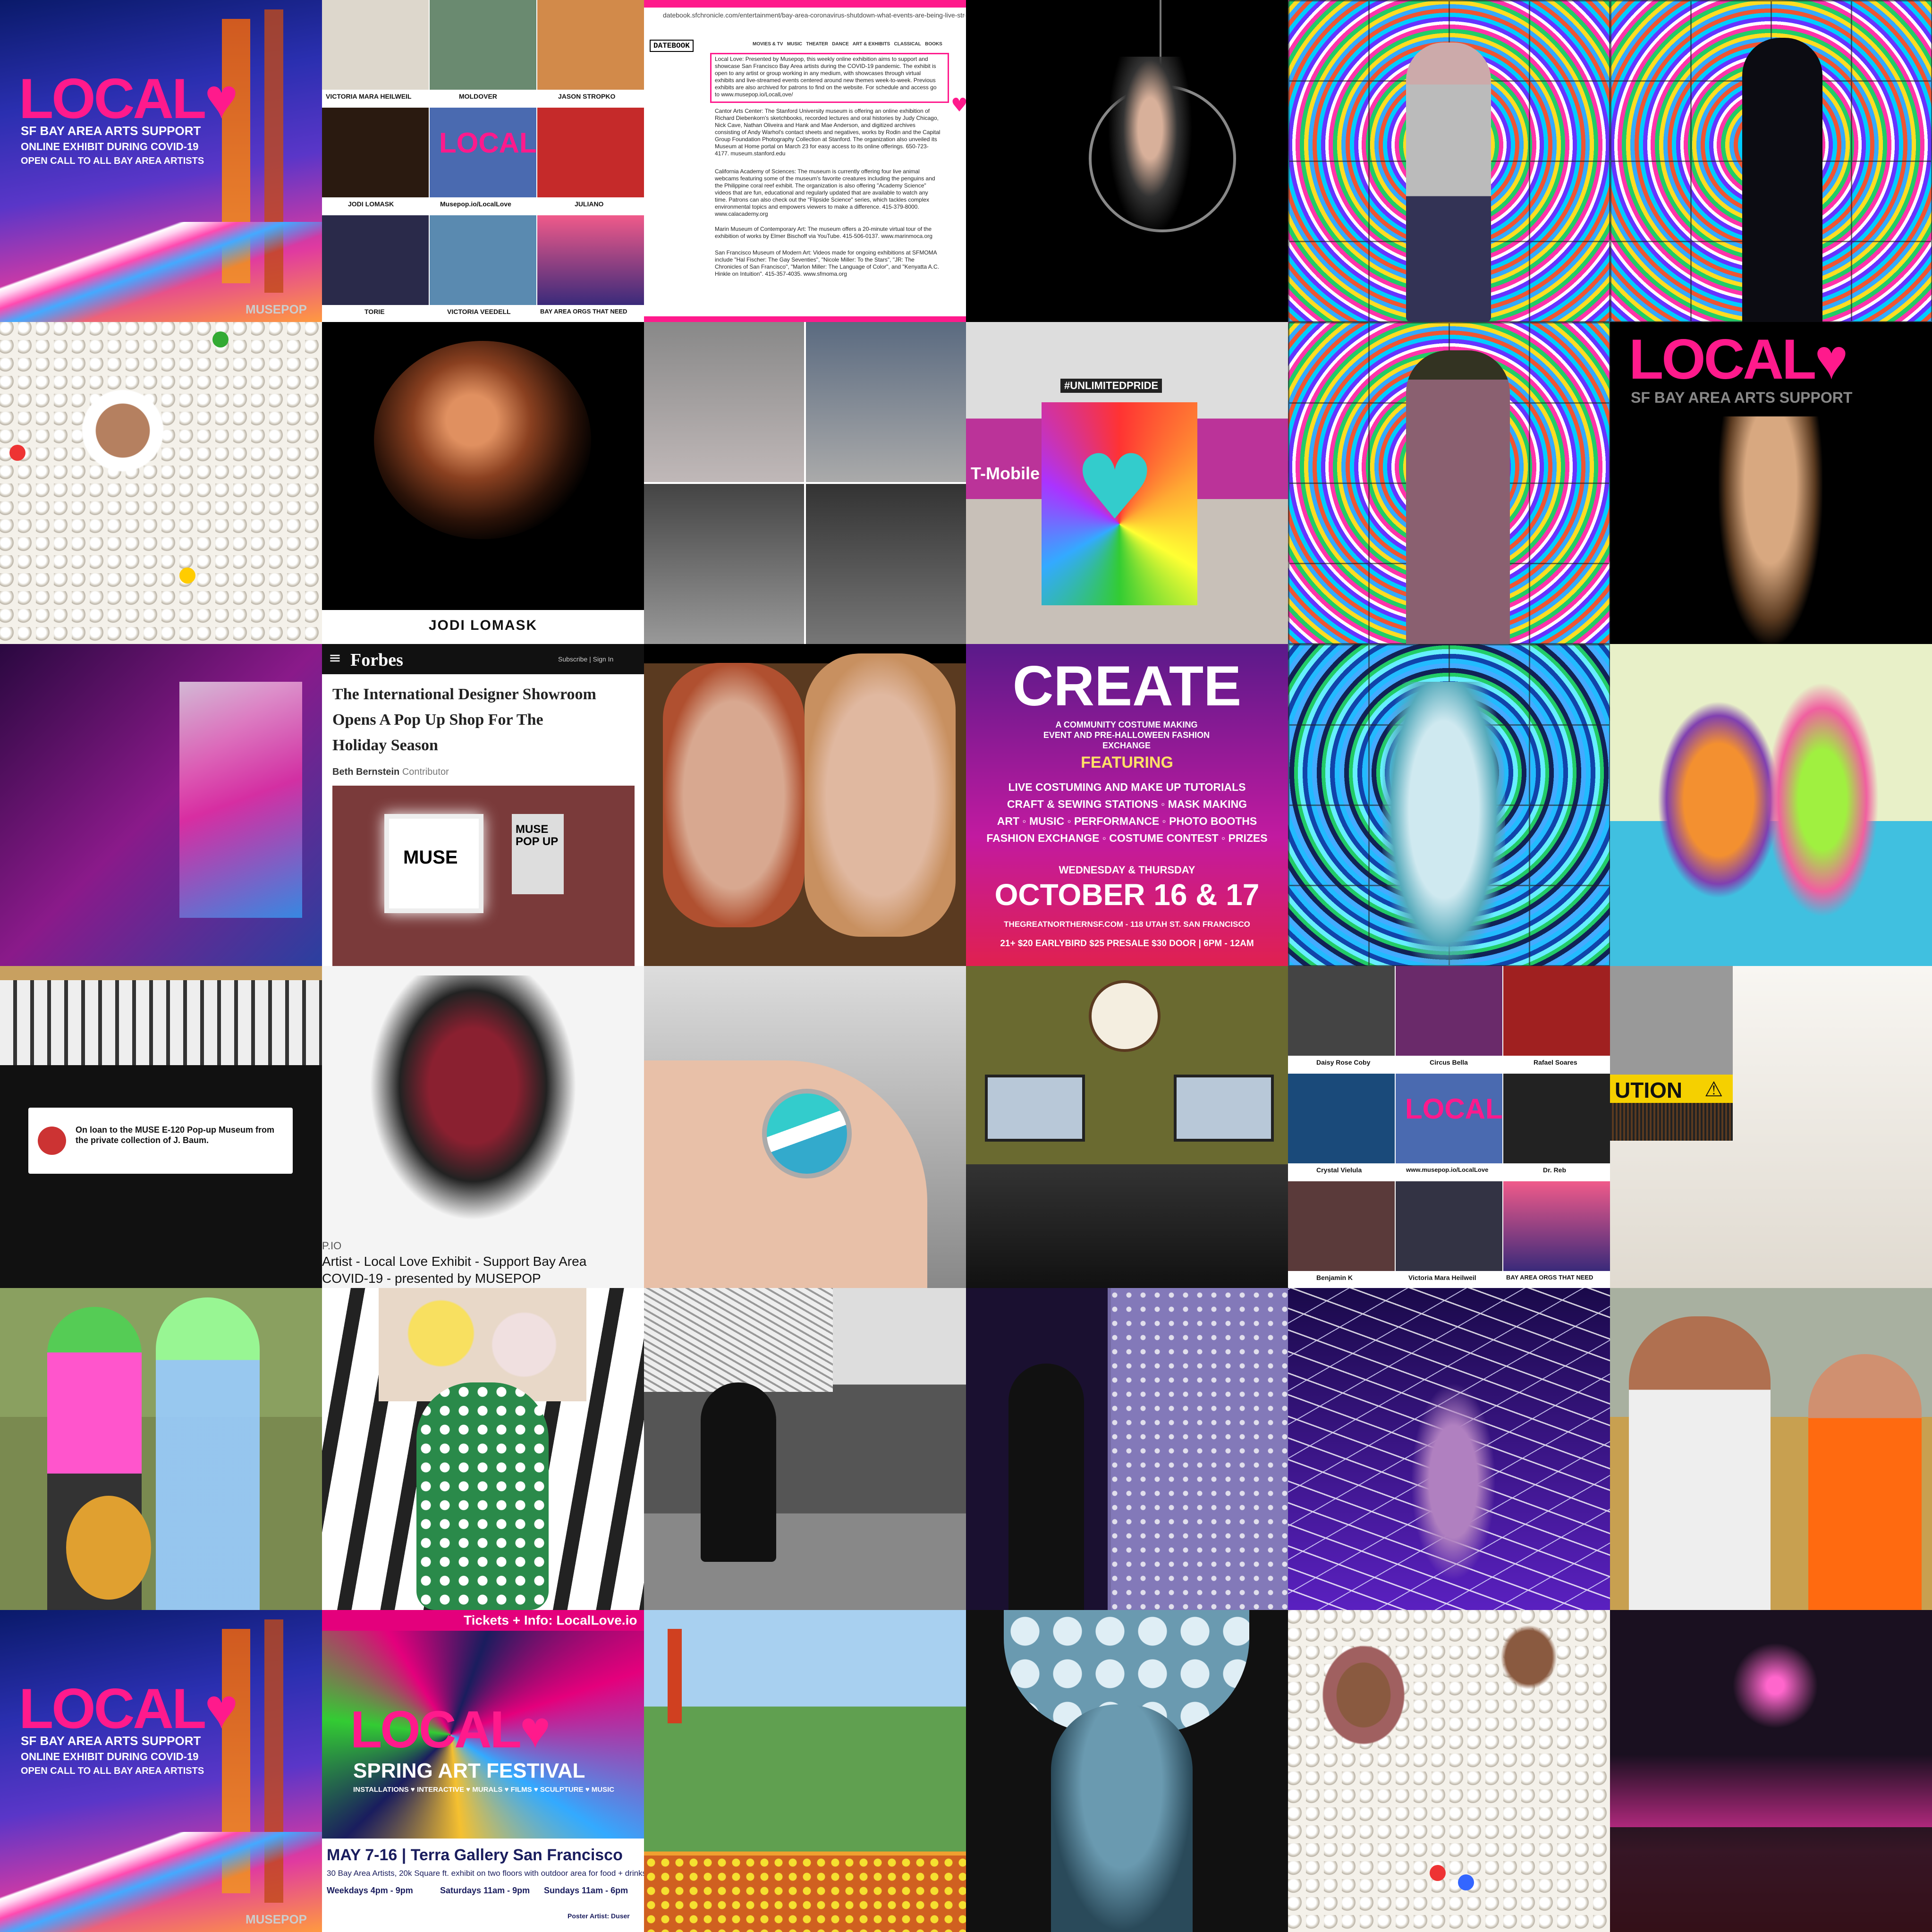 This screenshot has width=1932, height=1932. What do you see at coordinates (768, 44) in the screenshot?
I see `nav-item: MOVIES & TV` at bounding box center [768, 44].